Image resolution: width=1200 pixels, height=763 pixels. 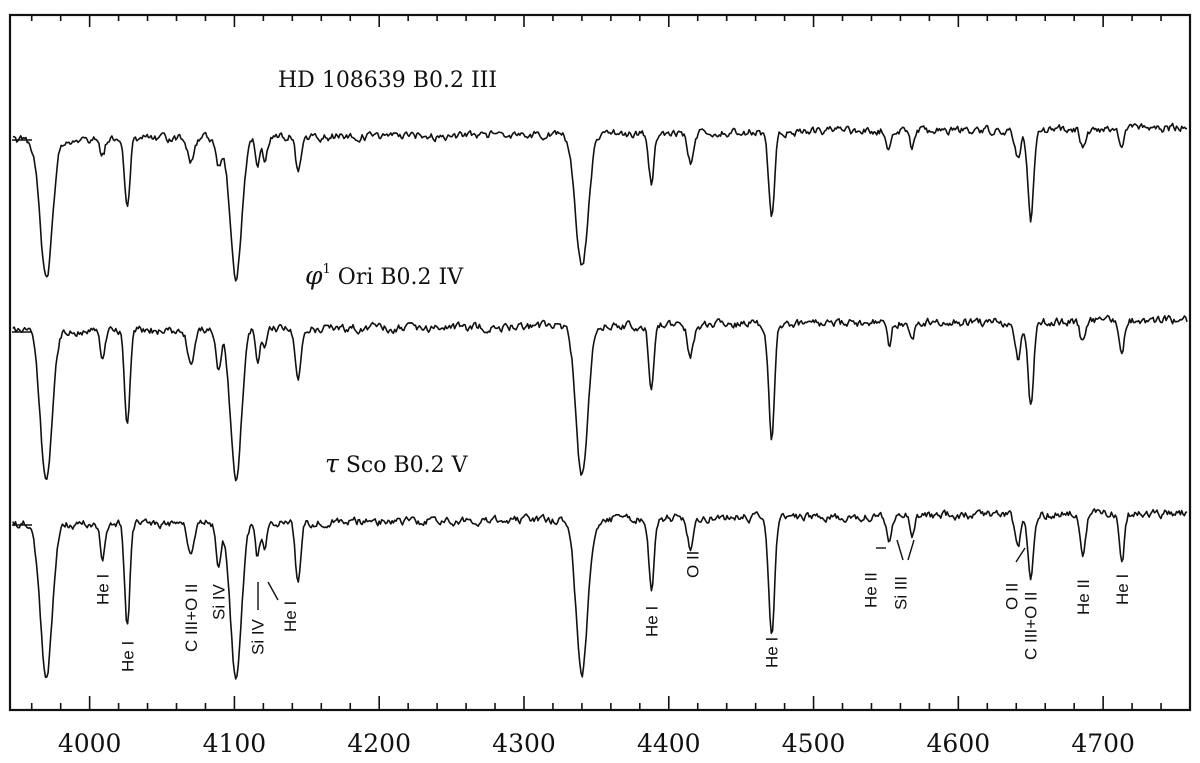 I want to click on title-symbol: φ, so click(x=314, y=275).